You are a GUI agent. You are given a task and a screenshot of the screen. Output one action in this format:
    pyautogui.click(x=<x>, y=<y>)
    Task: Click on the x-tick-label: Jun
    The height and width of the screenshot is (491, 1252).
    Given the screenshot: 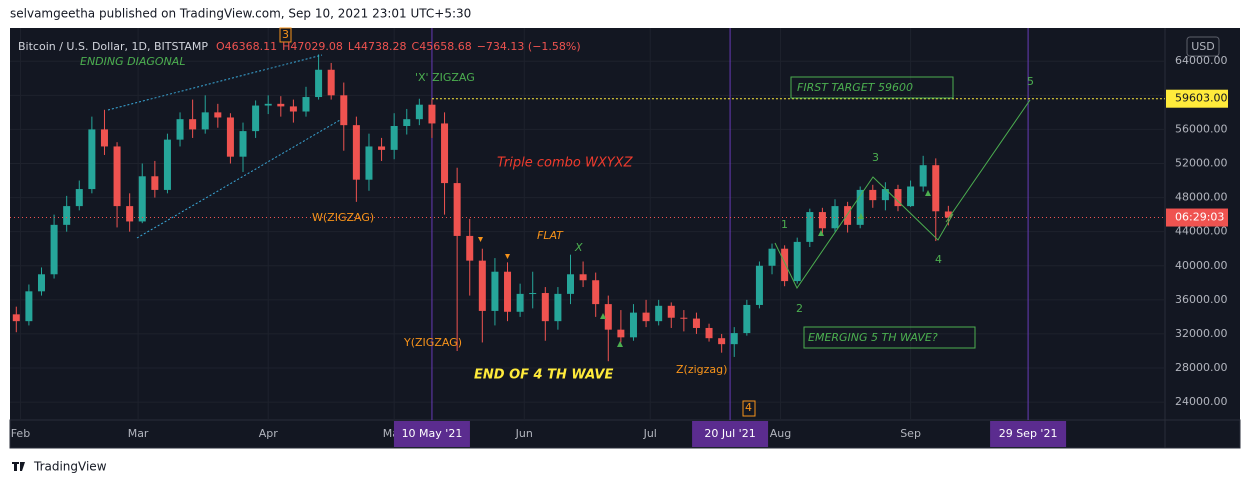 What is the action you would take?
    pyautogui.click(x=524, y=433)
    